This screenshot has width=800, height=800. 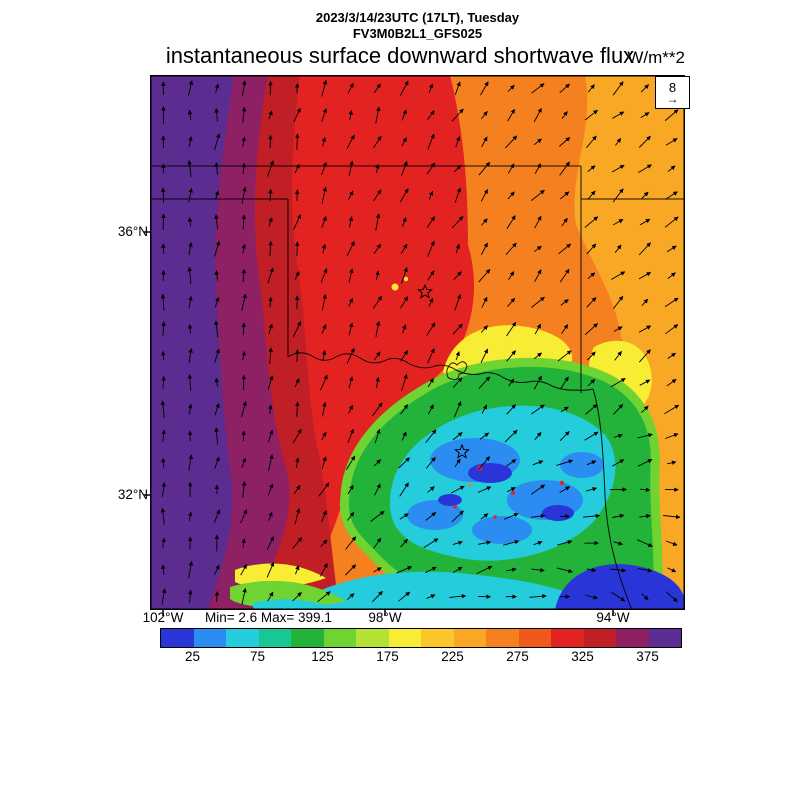 What do you see at coordinates (192, 342) in the screenshot?
I see `region-purple` at bounding box center [192, 342].